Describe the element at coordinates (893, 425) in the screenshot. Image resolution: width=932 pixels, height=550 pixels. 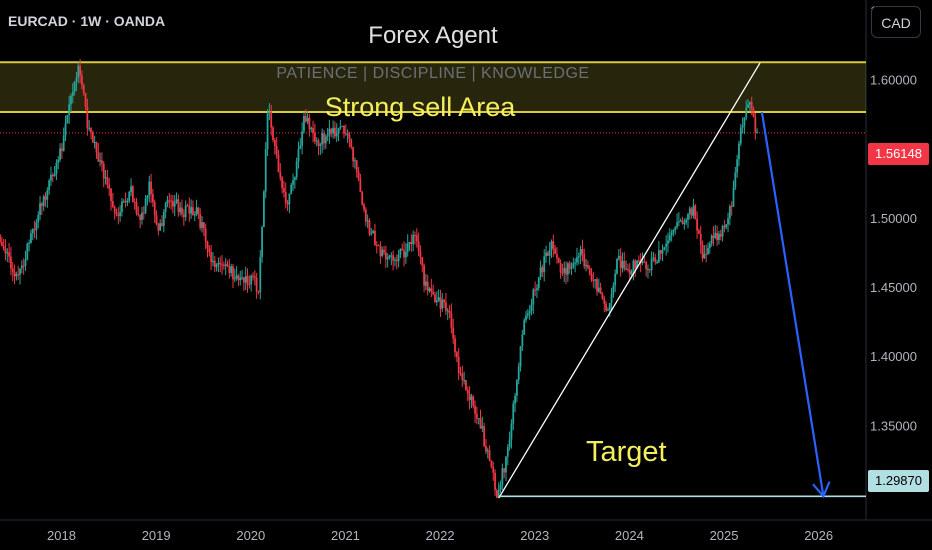
I see `y-tick-label: 1.35000` at that location.